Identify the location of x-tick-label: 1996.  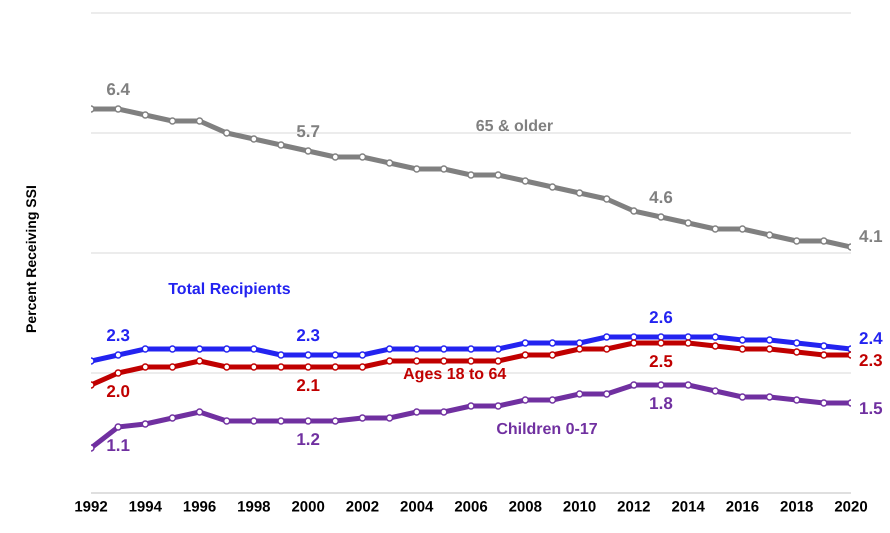
(199, 507).